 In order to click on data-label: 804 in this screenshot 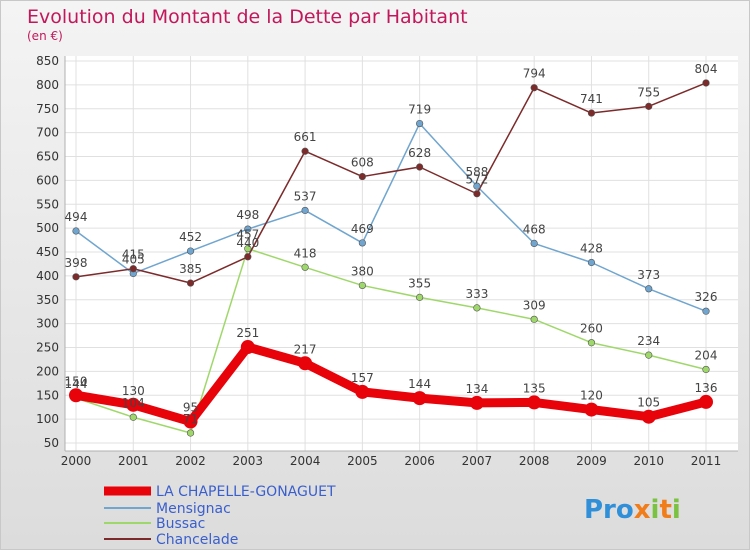, I will do `click(706, 69)`.